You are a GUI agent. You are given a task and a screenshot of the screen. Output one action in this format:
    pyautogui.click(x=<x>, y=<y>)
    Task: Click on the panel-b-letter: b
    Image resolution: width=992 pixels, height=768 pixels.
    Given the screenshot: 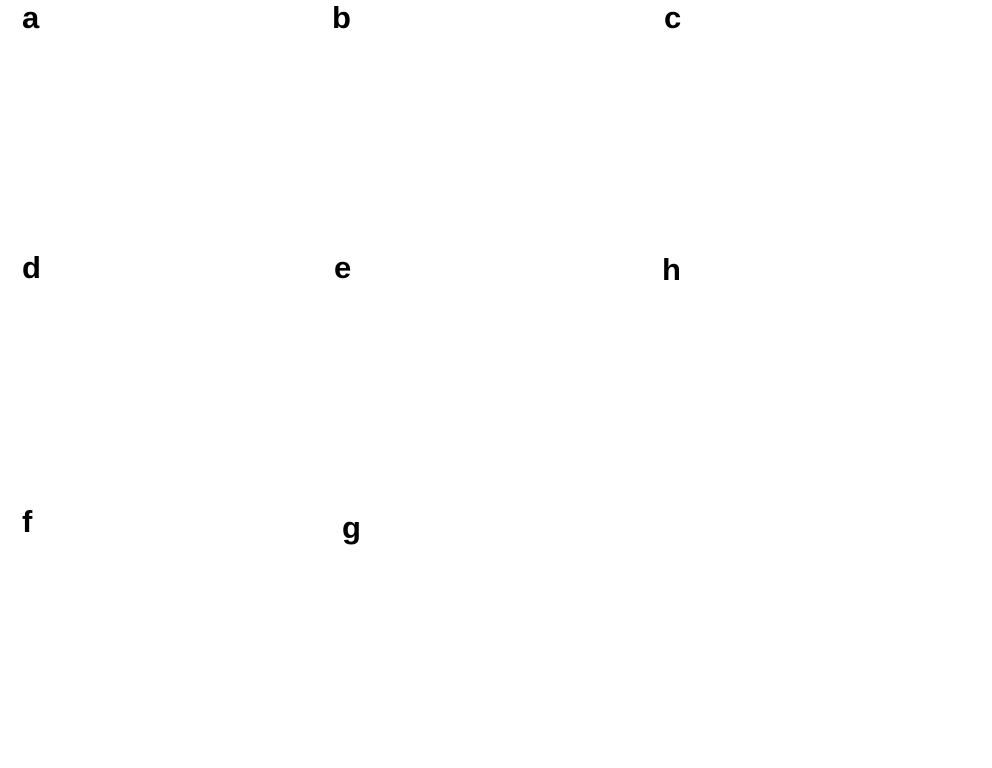 What is the action you would take?
    pyautogui.click(x=341, y=17)
    